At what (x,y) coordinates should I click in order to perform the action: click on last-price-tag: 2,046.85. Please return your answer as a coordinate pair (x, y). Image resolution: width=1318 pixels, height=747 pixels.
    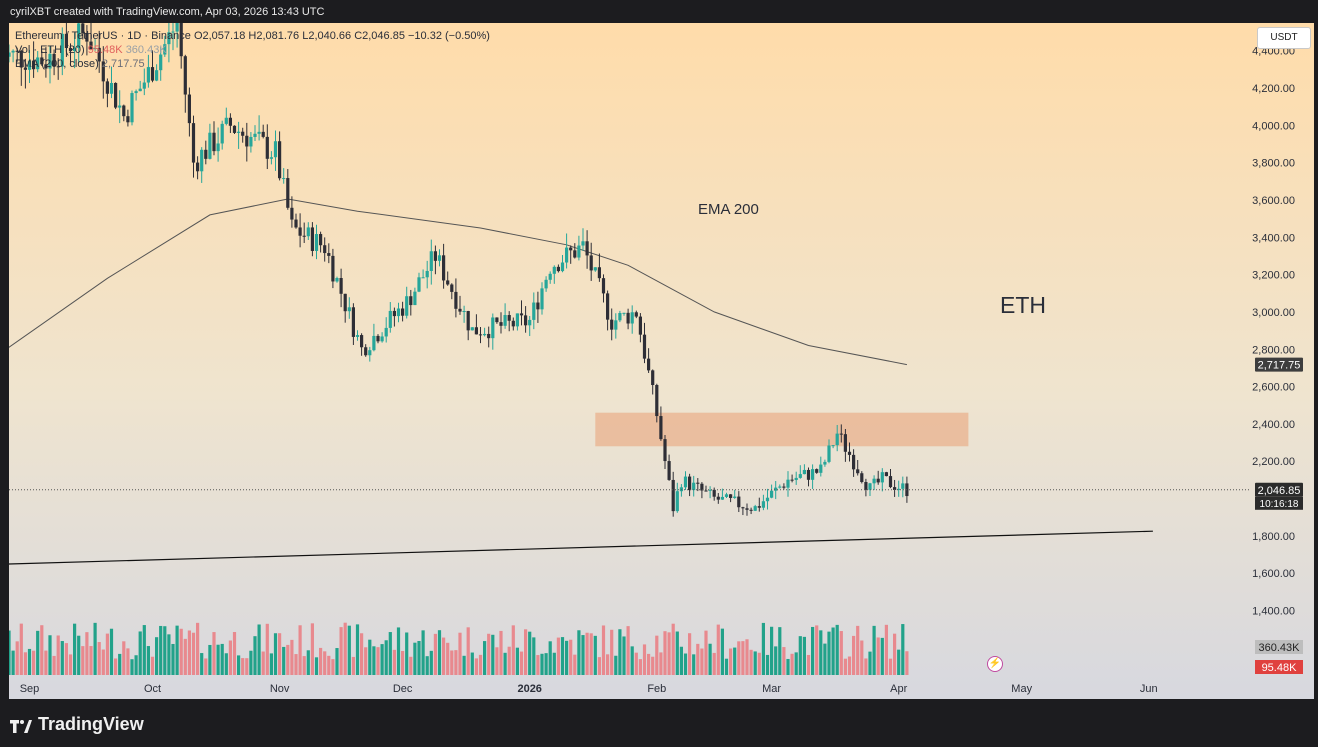
    Looking at the image, I should click on (1279, 489).